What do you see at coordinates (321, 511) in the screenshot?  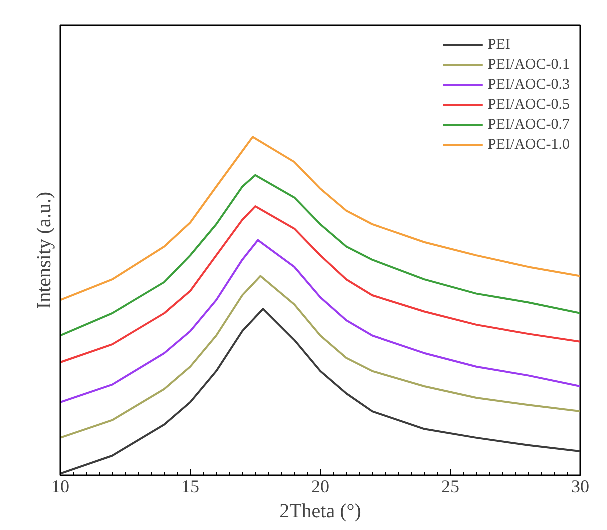 I see `x-axis-title: 2Theta (°)` at bounding box center [321, 511].